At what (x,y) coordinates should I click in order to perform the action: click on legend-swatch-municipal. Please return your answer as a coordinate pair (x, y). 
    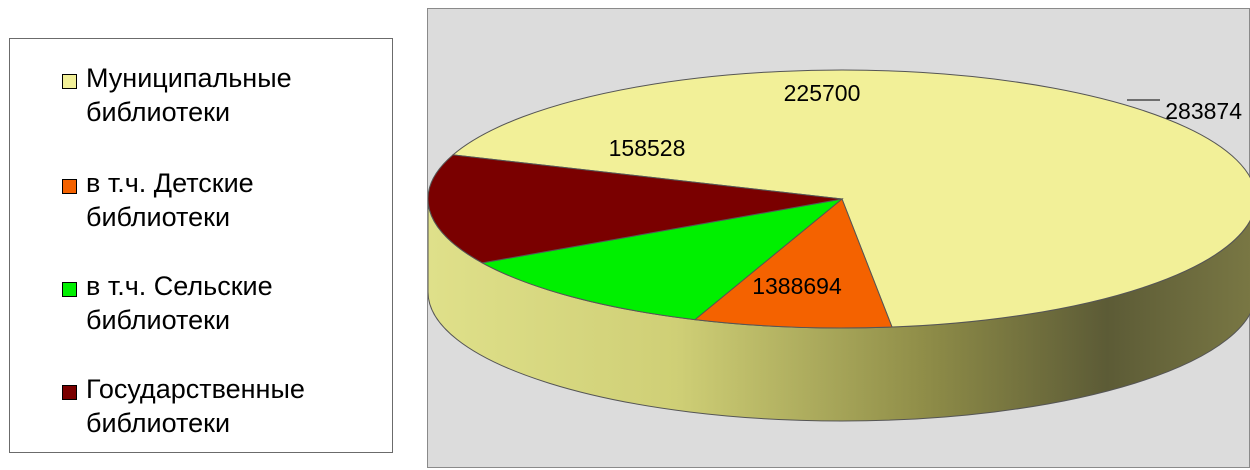
    Looking at the image, I should click on (69, 81).